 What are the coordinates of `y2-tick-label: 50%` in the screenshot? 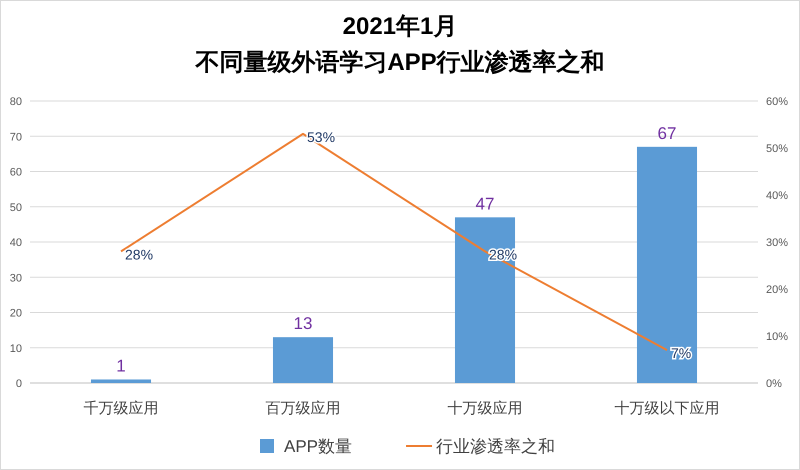 It's located at (777, 149).